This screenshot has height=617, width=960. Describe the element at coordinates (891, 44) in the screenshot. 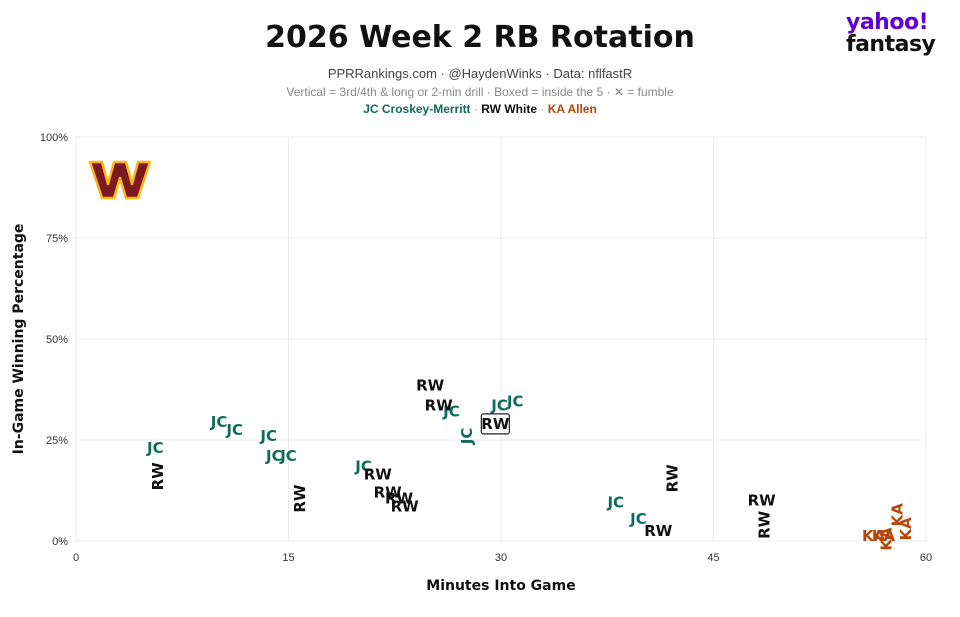

I see `brand-line-2: fantasy` at that location.